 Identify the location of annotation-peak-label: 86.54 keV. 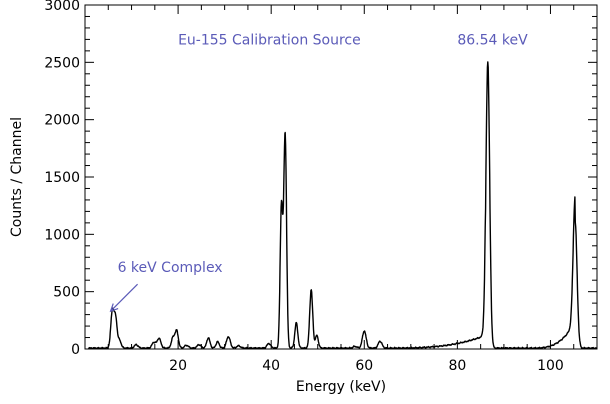
(492, 40).